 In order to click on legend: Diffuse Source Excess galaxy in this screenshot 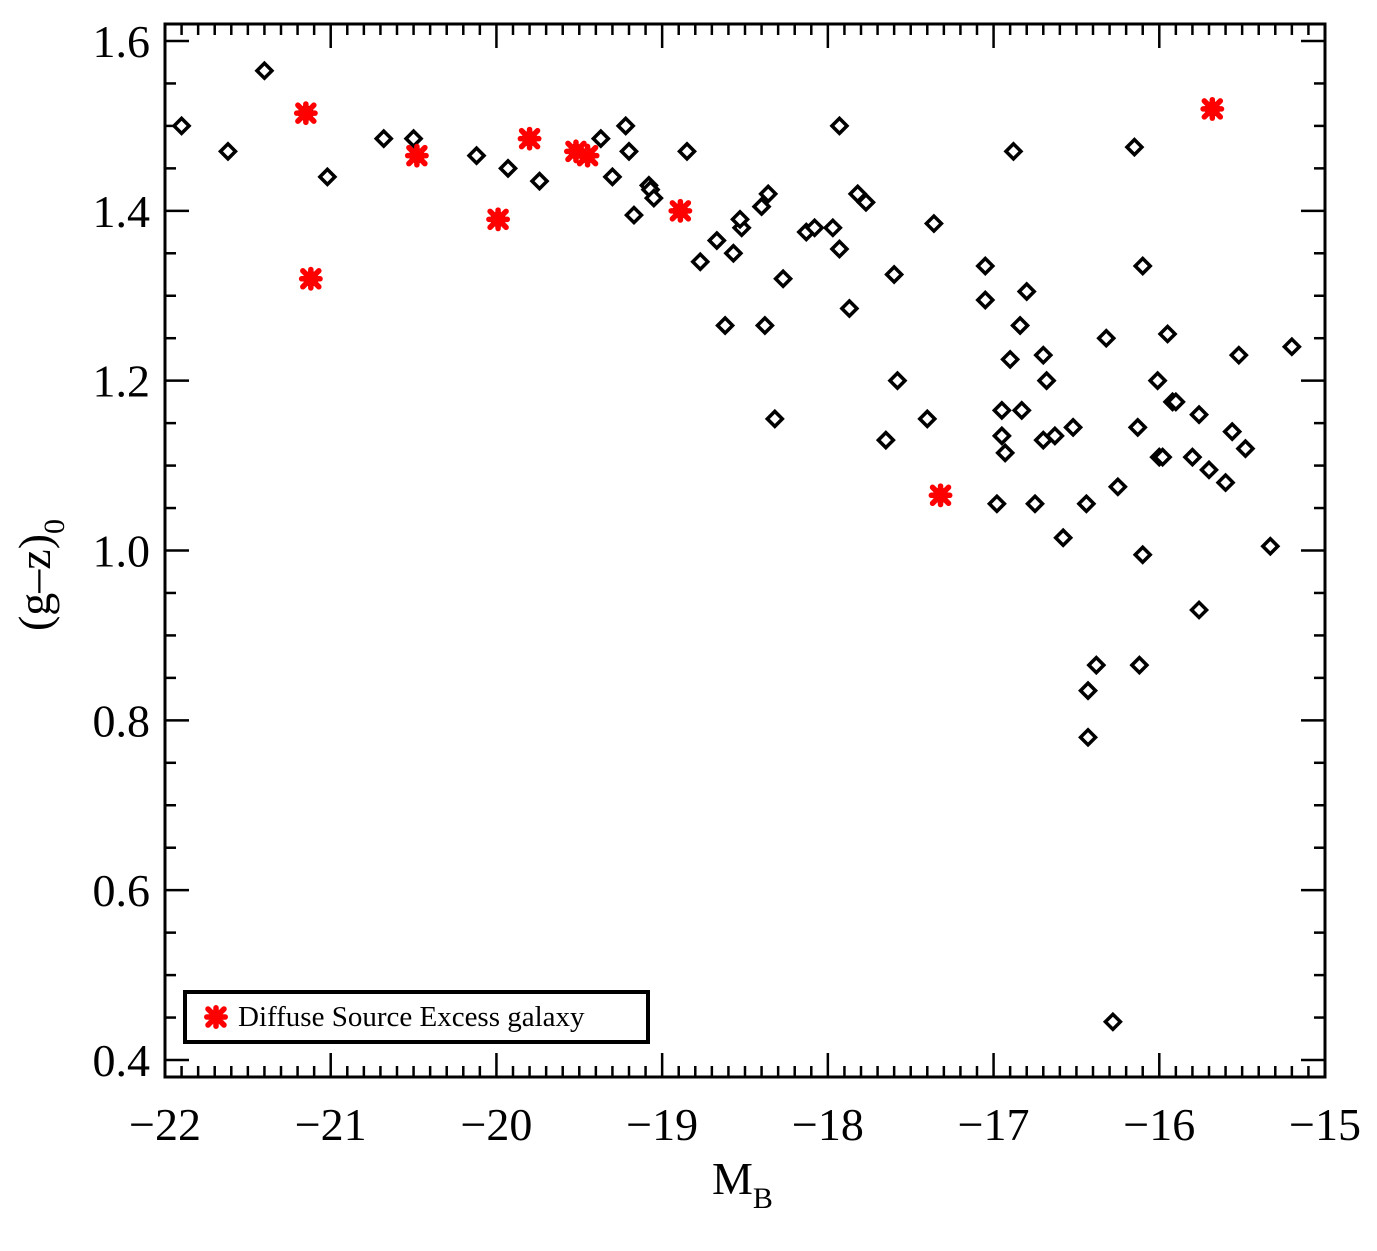, I will do `click(416, 1017)`.